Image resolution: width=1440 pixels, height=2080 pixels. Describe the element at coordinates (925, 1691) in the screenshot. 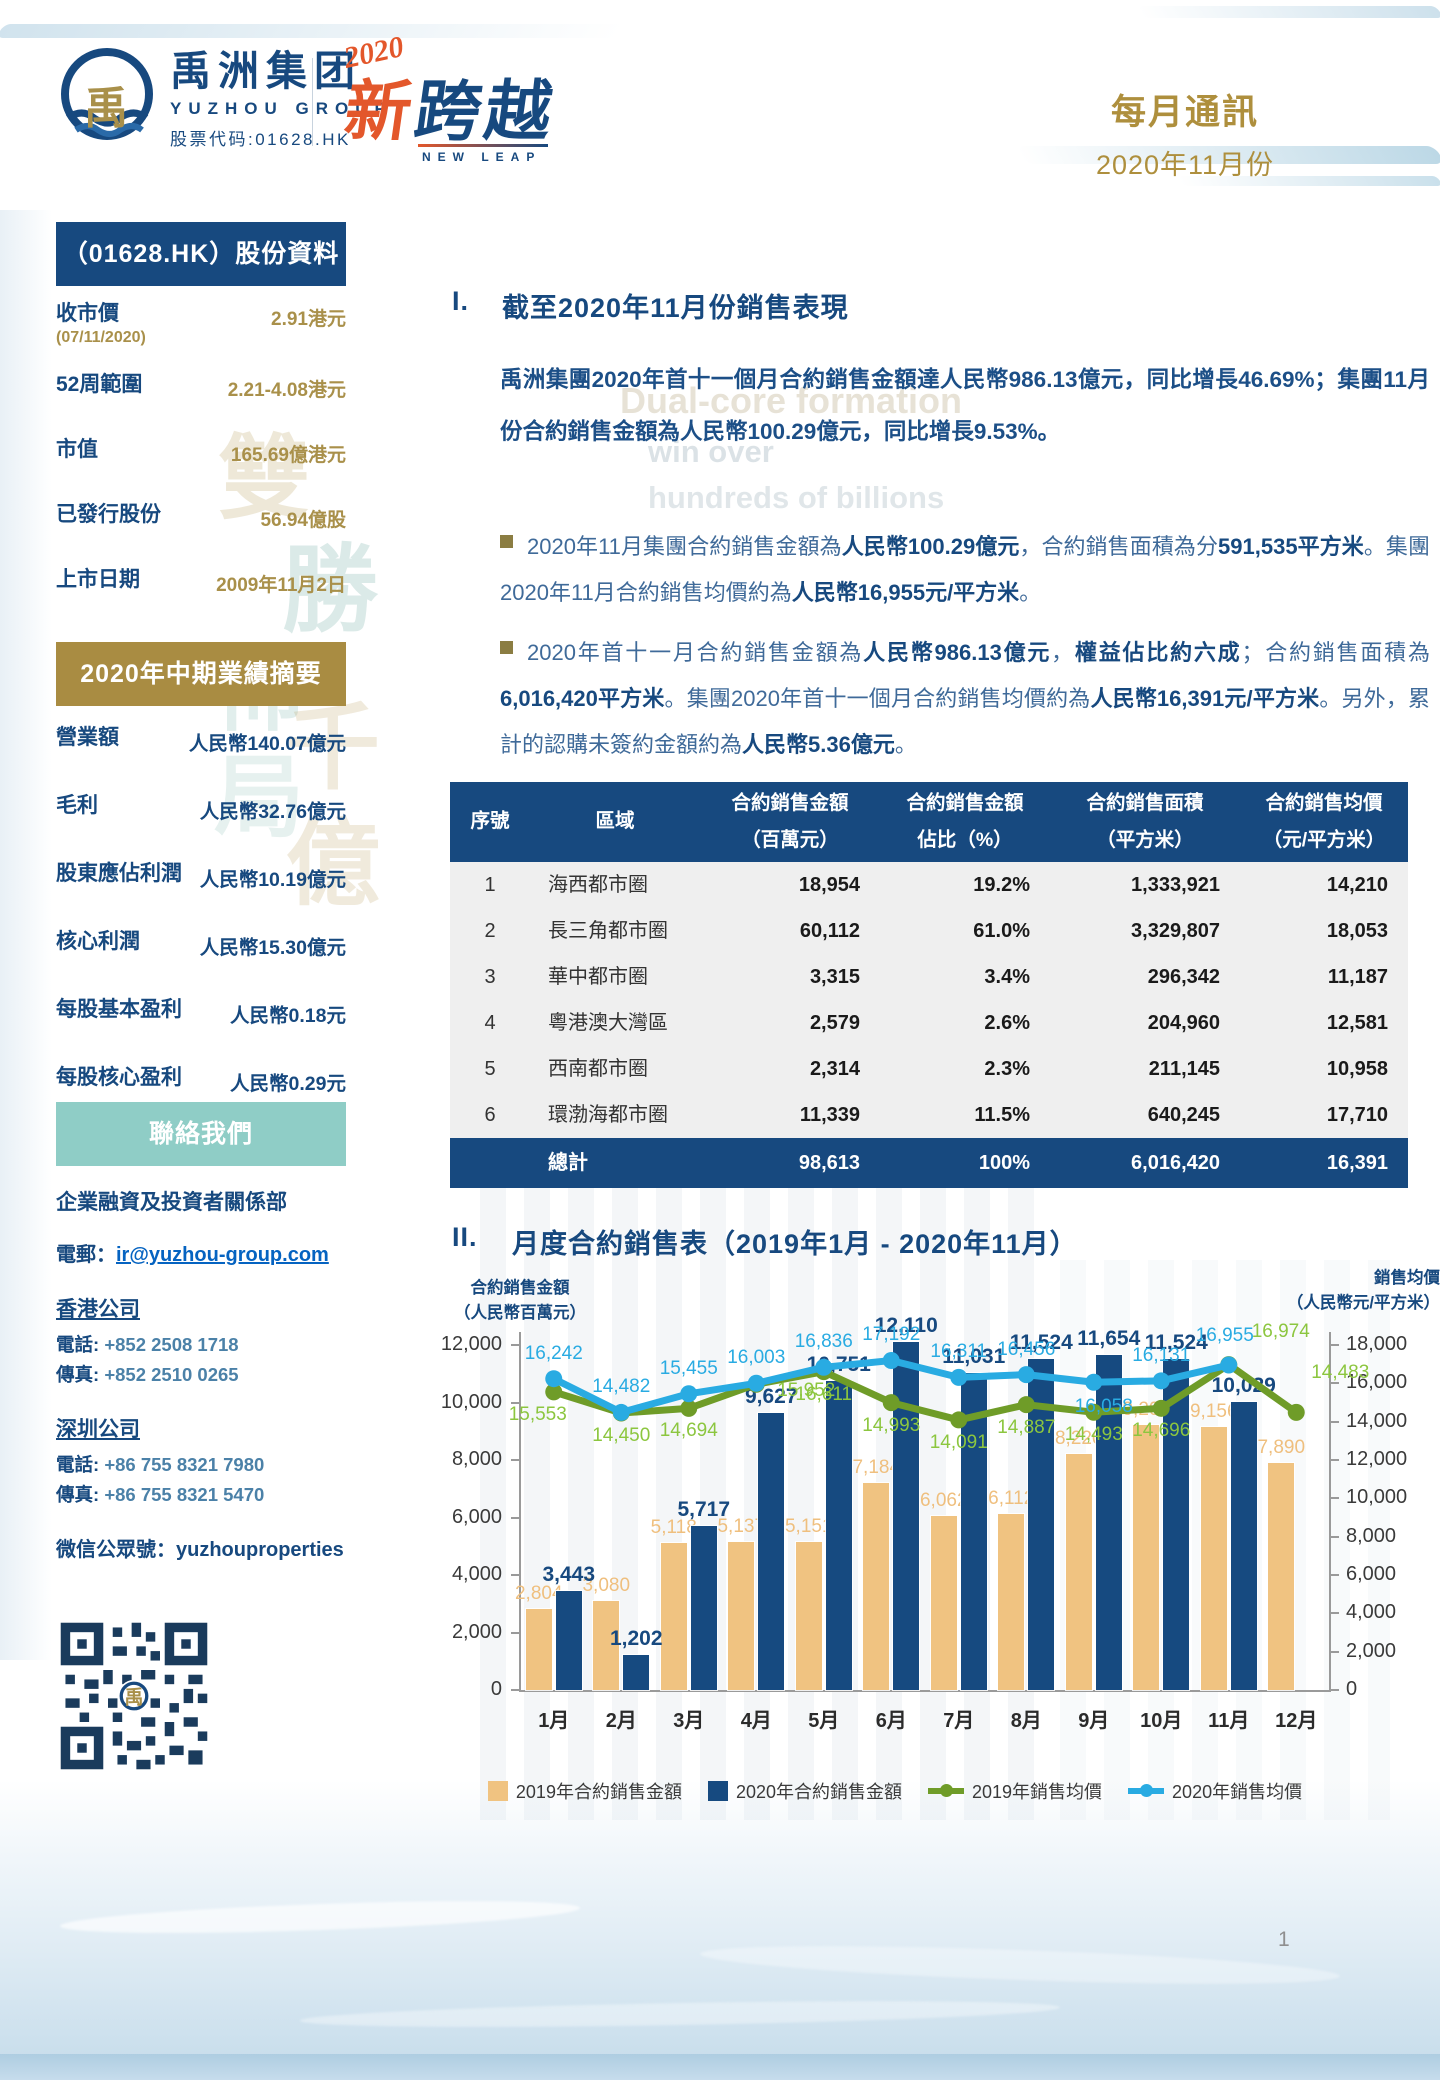

I see `x-axis` at that location.